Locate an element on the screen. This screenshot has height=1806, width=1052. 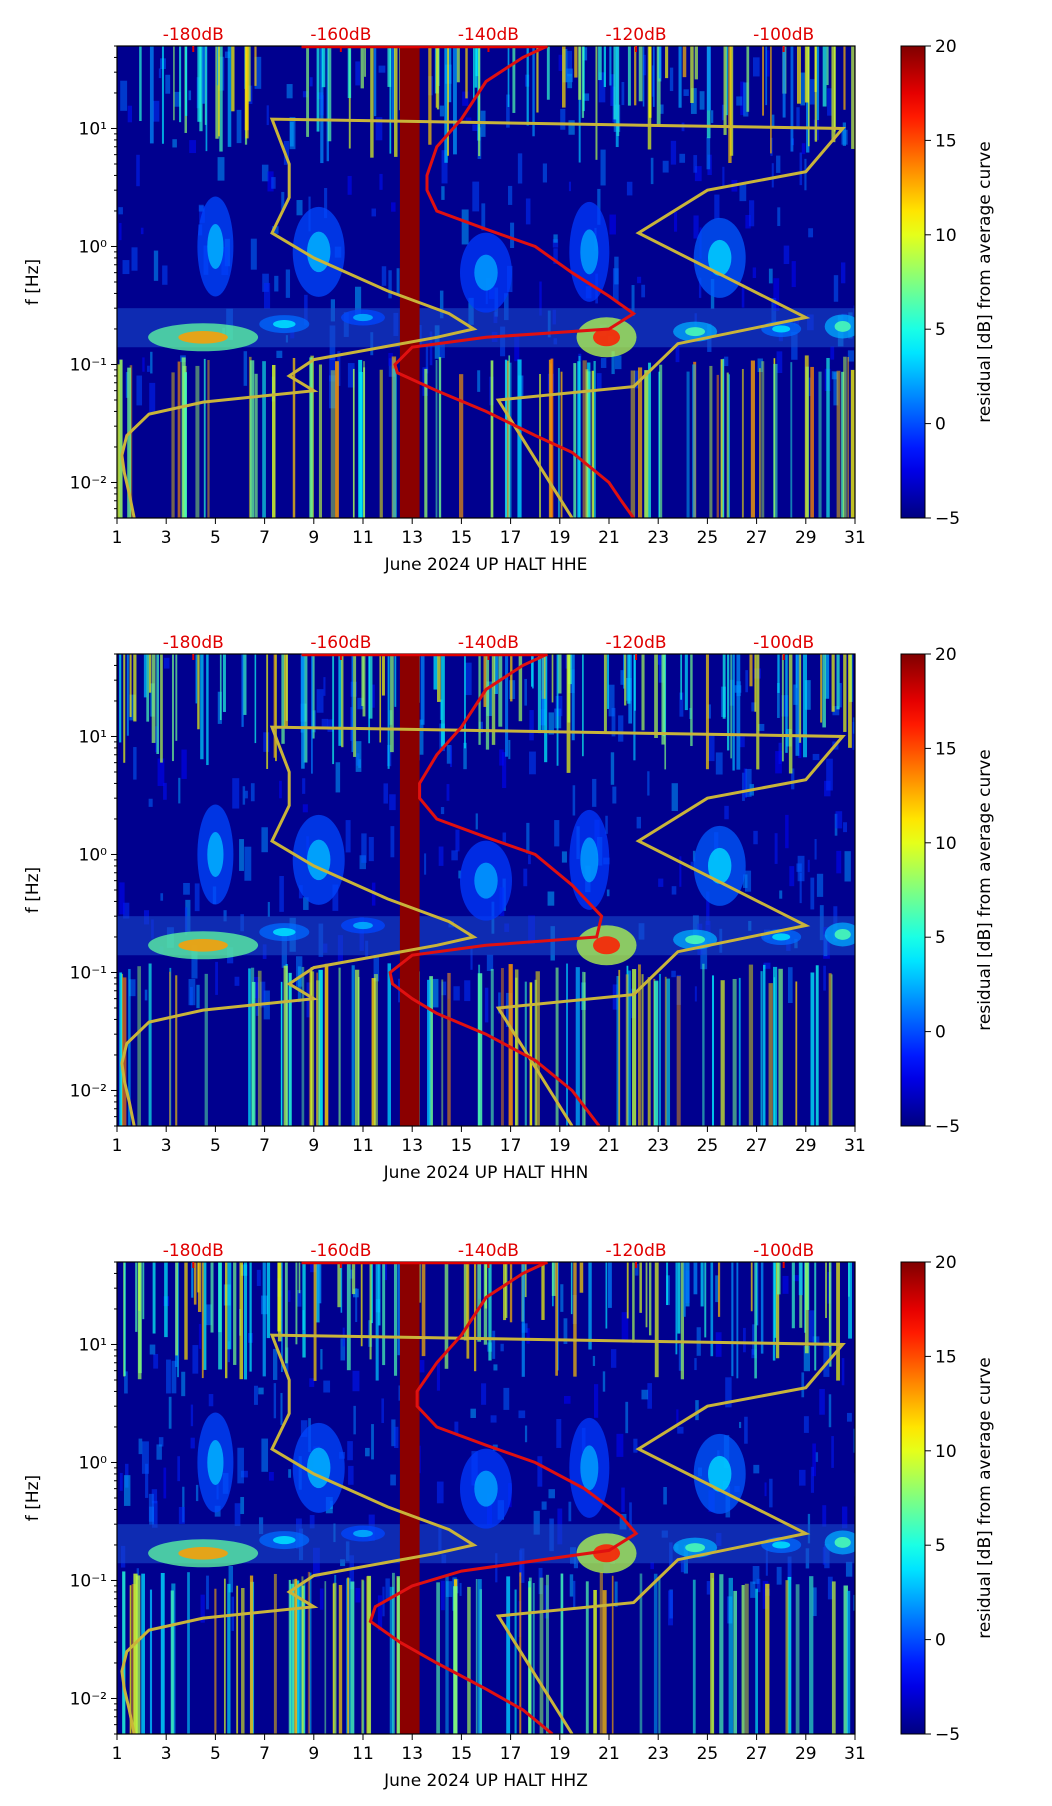
top-axis-label: -180dB is located at coordinates (193, 1251).